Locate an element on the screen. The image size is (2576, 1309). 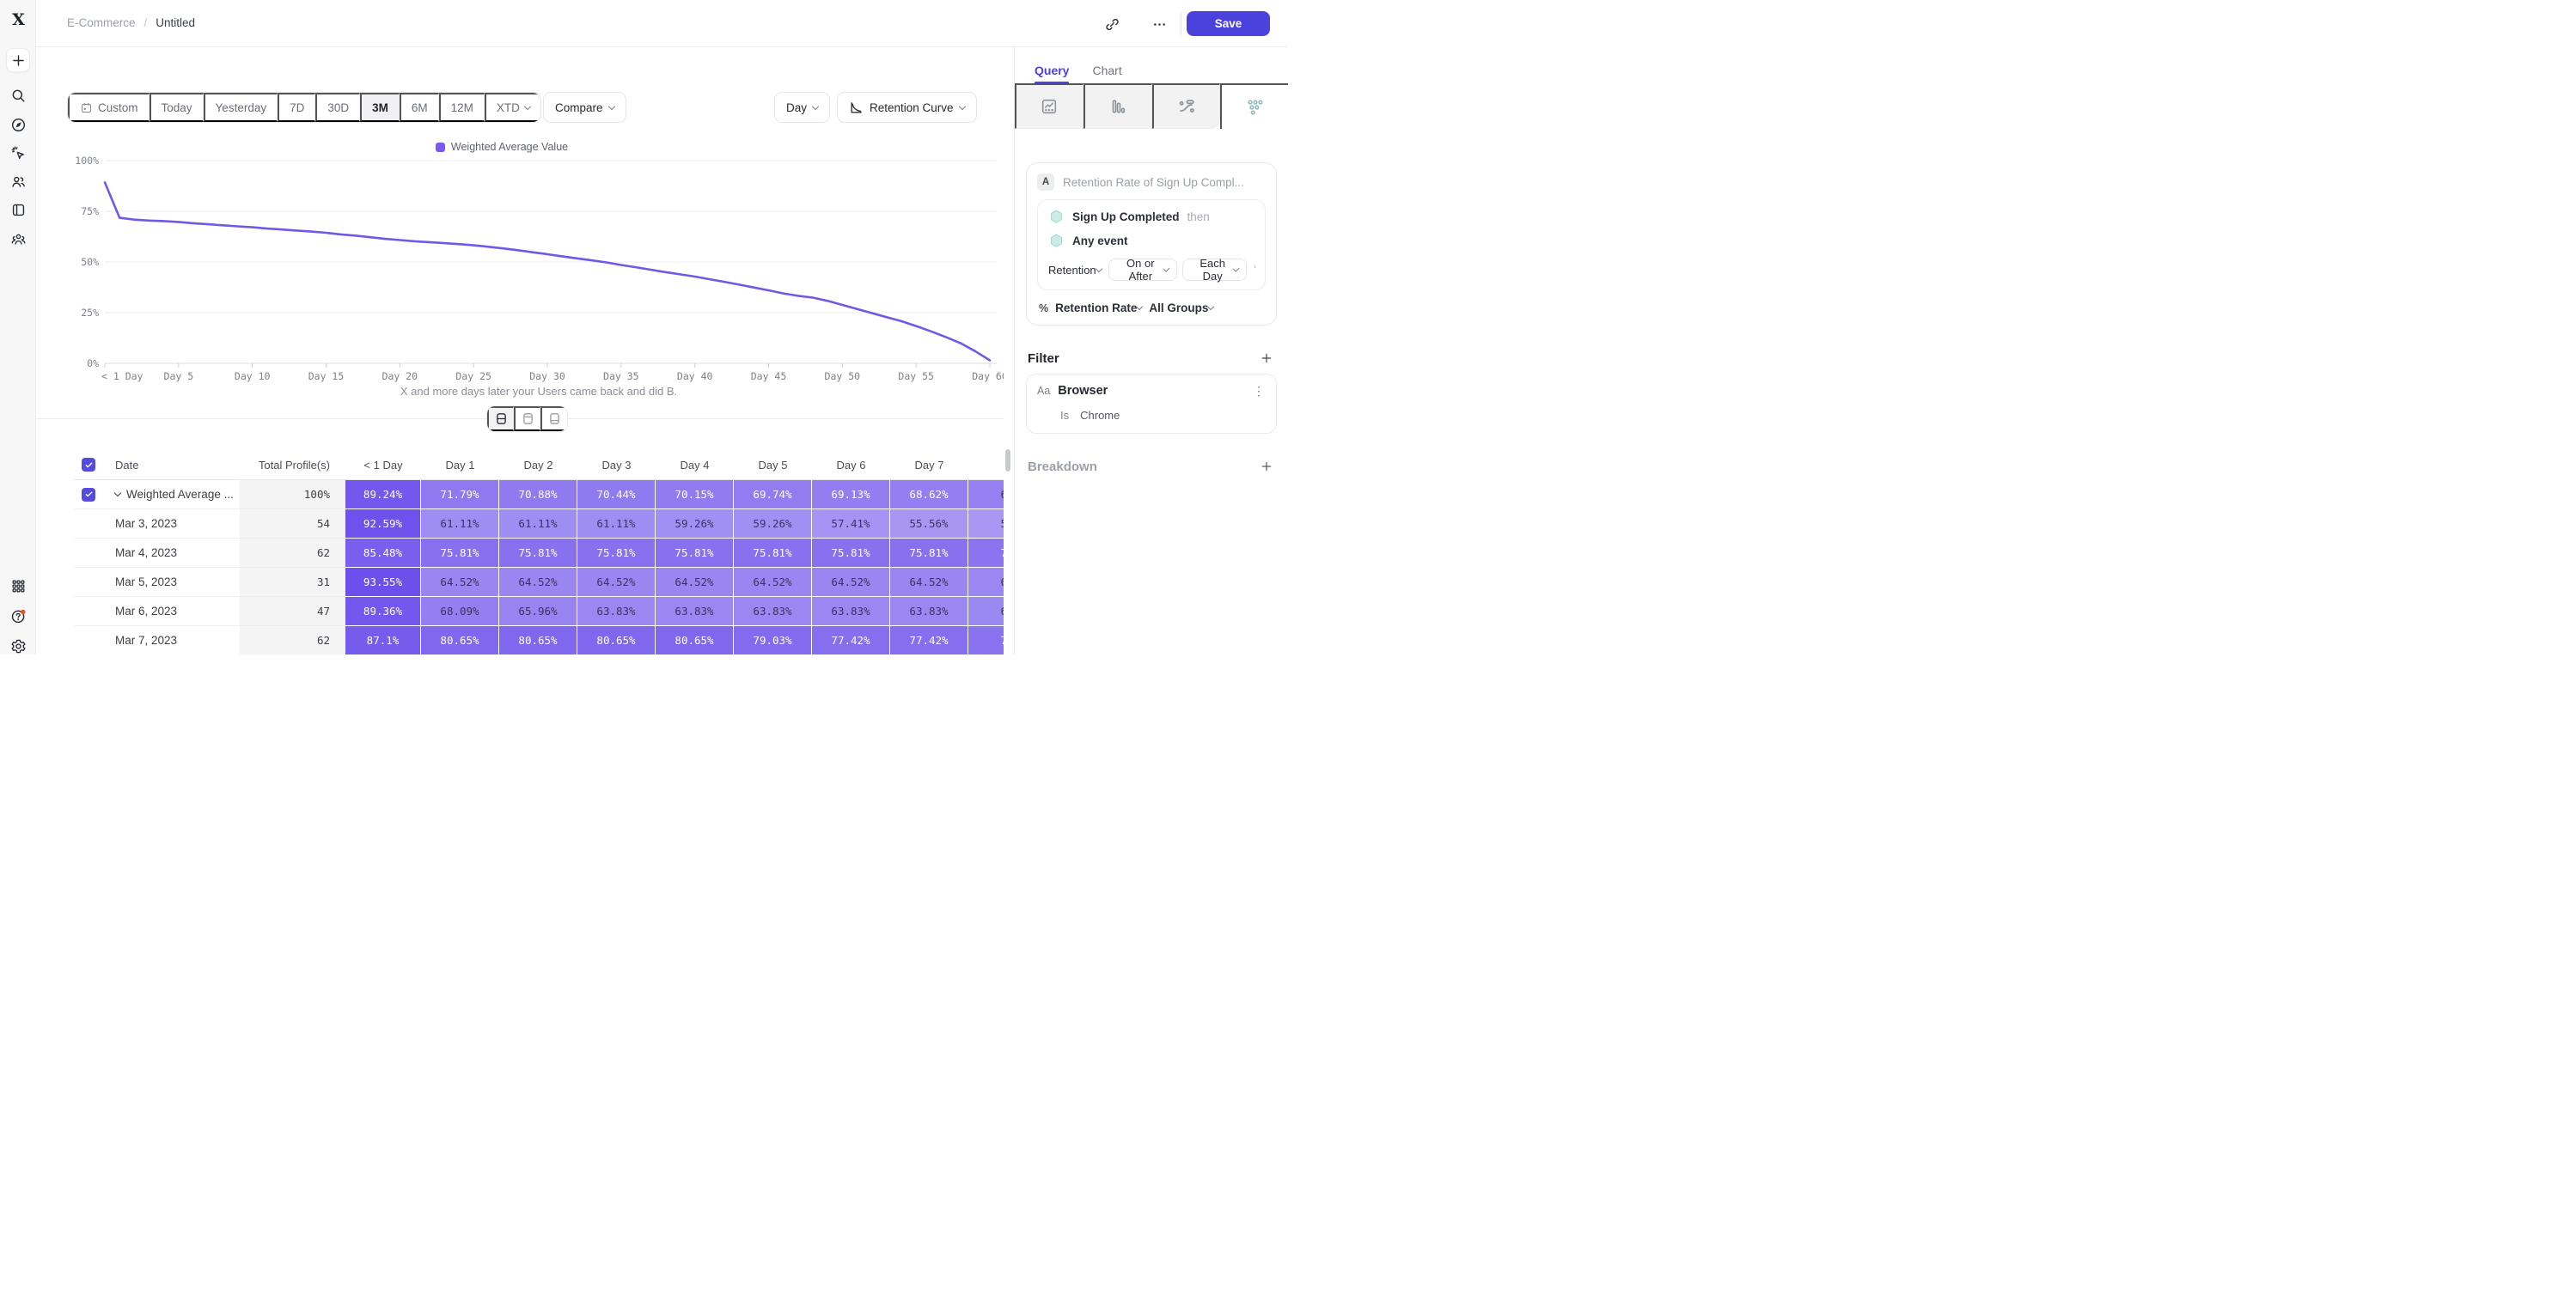
app-logo: X is located at coordinates (18, 19).